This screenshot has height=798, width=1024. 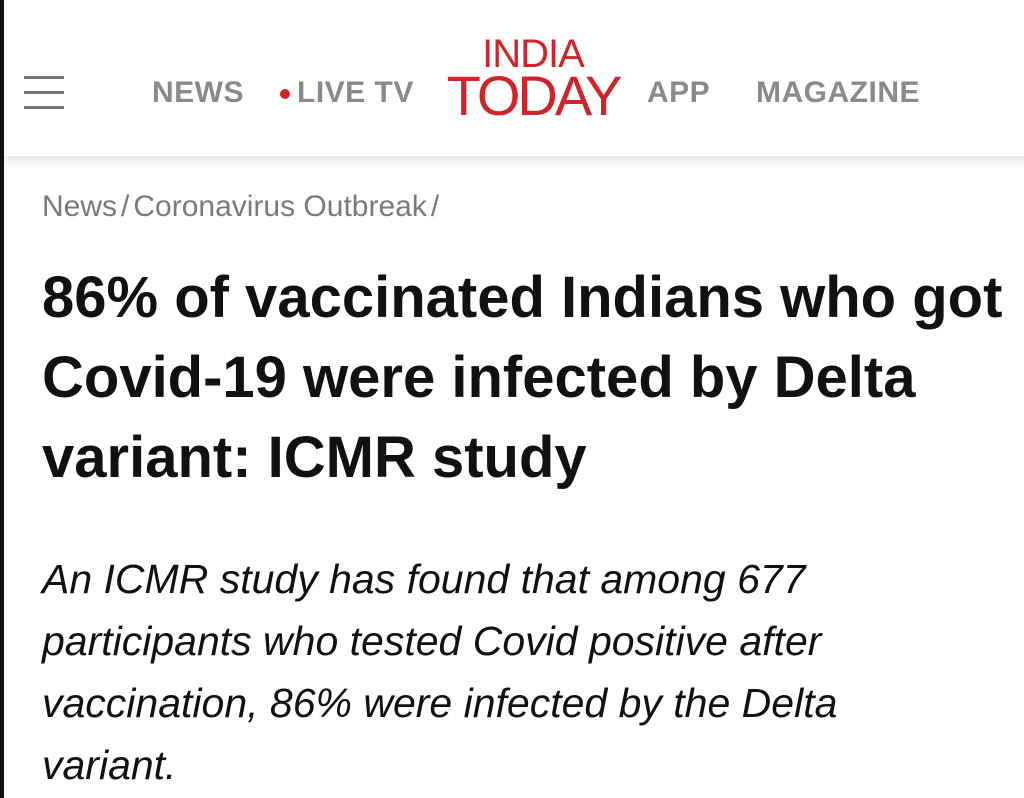 What do you see at coordinates (44, 93) in the screenshot?
I see `menu-button` at bounding box center [44, 93].